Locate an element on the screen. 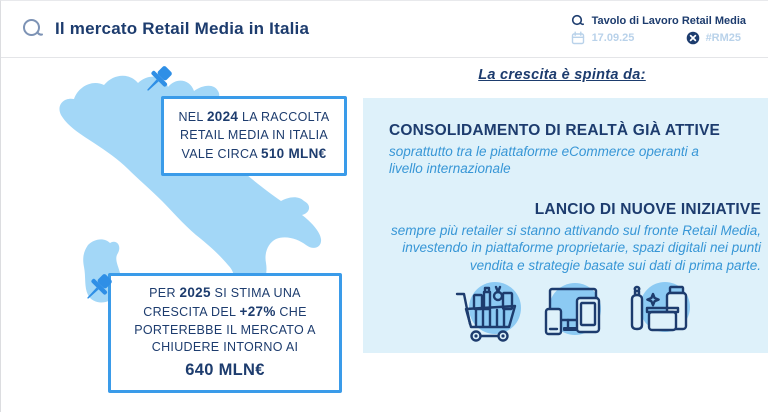 The width and height of the screenshot is (768, 412). shopping-cart-icon is located at coordinates (488, 311).